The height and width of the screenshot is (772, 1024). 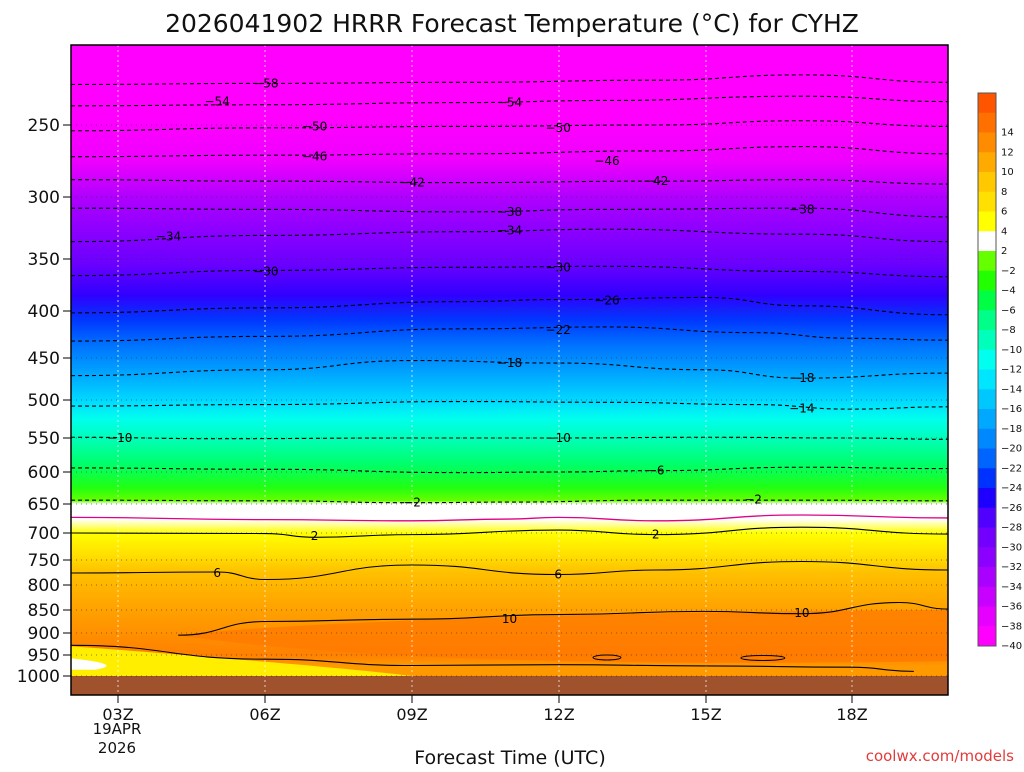 I want to click on y-tick-label: 1000, so click(x=38, y=677).